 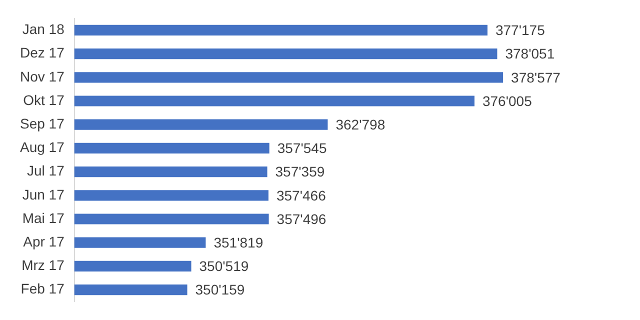 What do you see at coordinates (520, 30) in the screenshot?
I see `data-label: 377'175` at bounding box center [520, 30].